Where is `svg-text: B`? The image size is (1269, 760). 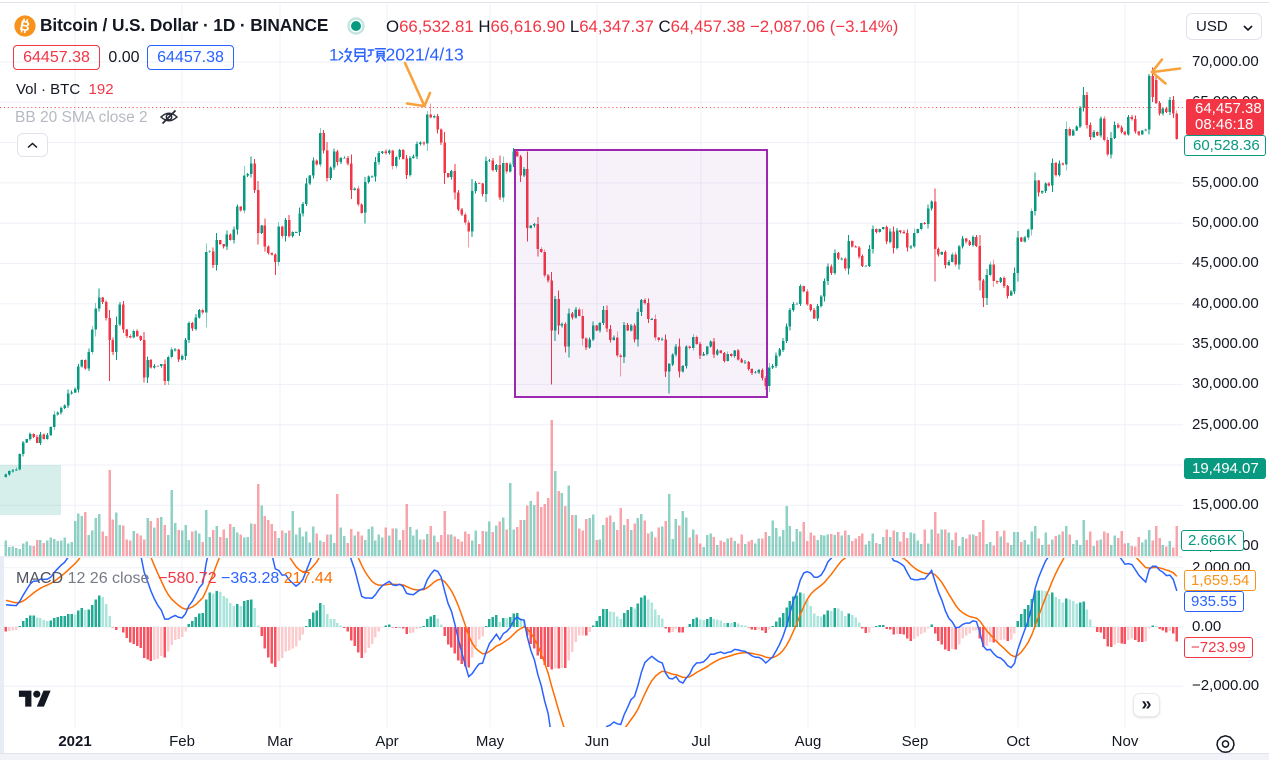
svg-text: B is located at coordinates (25, 26).